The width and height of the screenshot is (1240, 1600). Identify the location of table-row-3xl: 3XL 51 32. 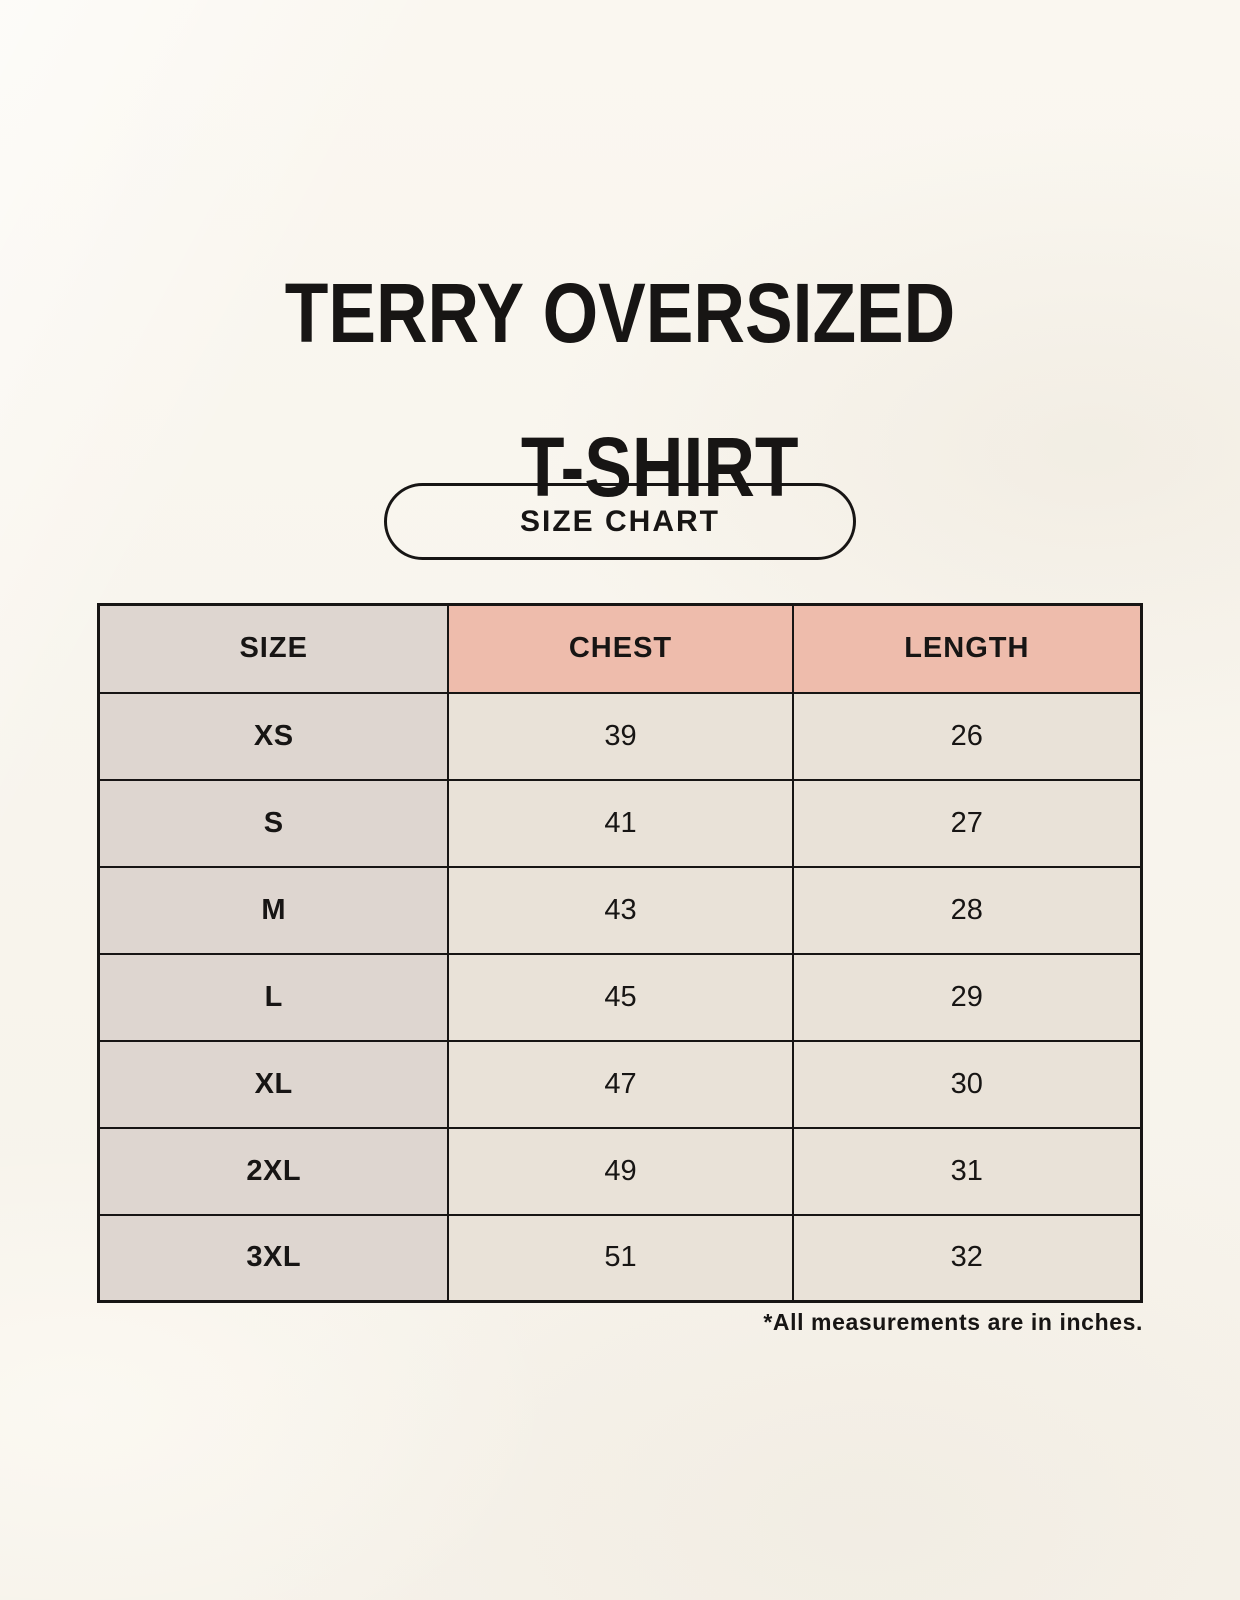
(620, 1258).